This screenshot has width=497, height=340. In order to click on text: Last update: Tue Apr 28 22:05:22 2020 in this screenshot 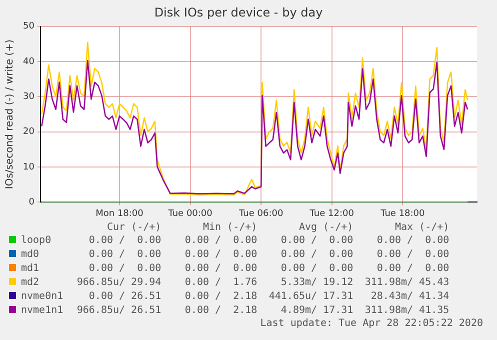, I will do `click(371, 323)`.